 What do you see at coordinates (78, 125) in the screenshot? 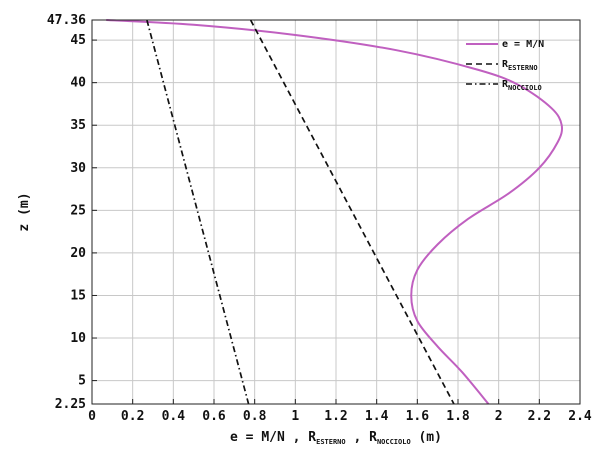
I see `y-tick-label: 35` at bounding box center [78, 125].